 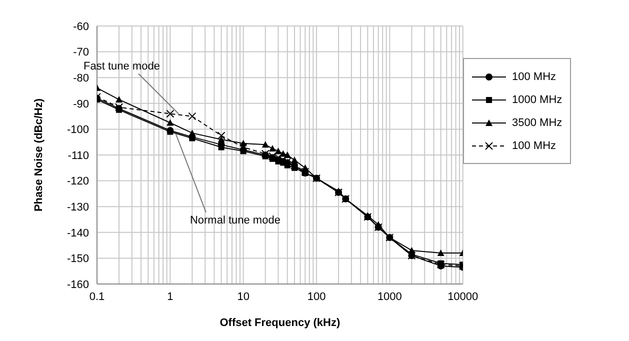 I want to click on y-tick-label: -150, so click(x=77, y=259).